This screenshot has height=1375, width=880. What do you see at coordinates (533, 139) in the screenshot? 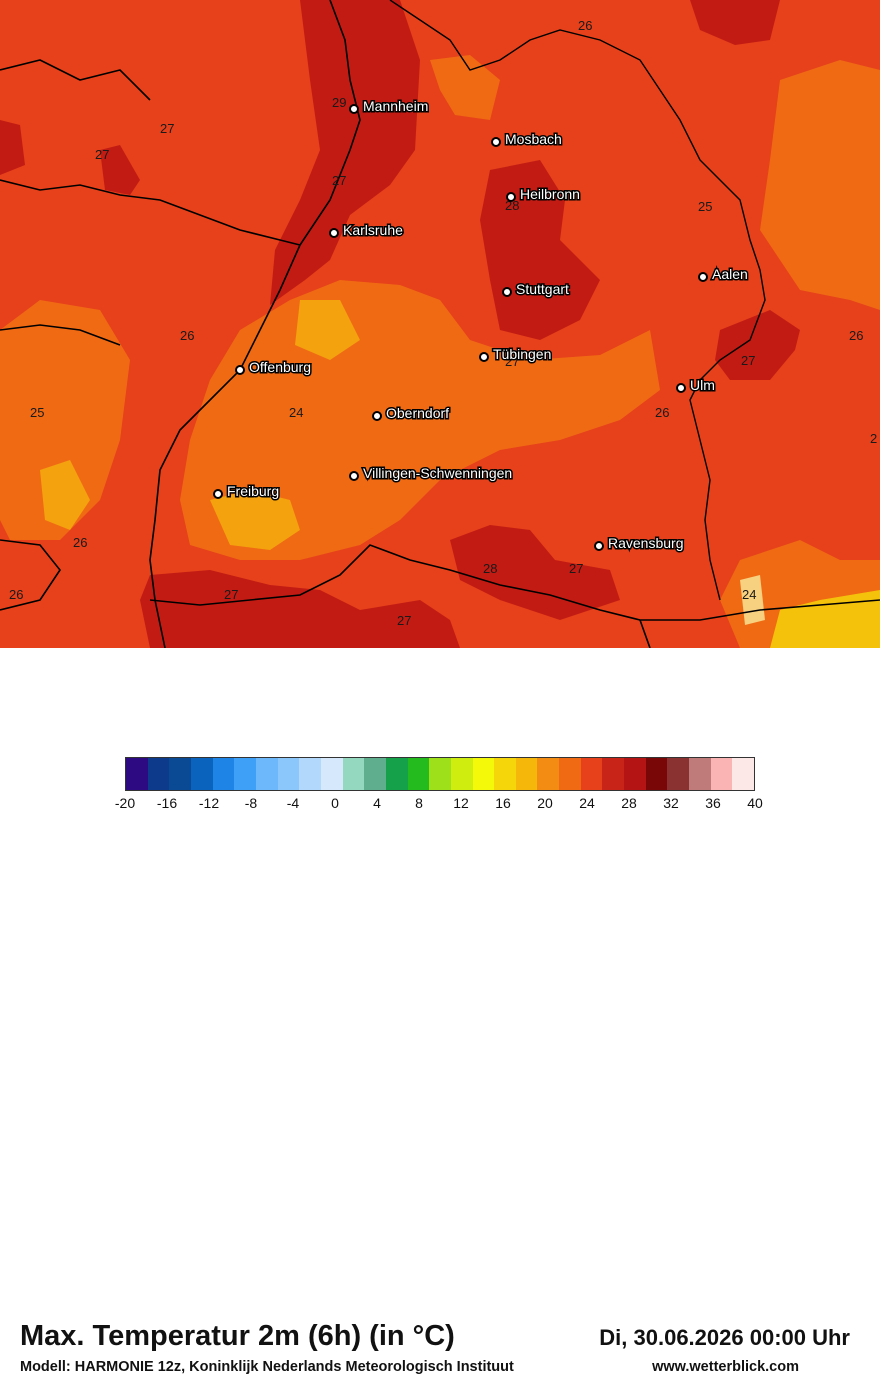
I see `city-label: Mosbach` at bounding box center [533, 139].